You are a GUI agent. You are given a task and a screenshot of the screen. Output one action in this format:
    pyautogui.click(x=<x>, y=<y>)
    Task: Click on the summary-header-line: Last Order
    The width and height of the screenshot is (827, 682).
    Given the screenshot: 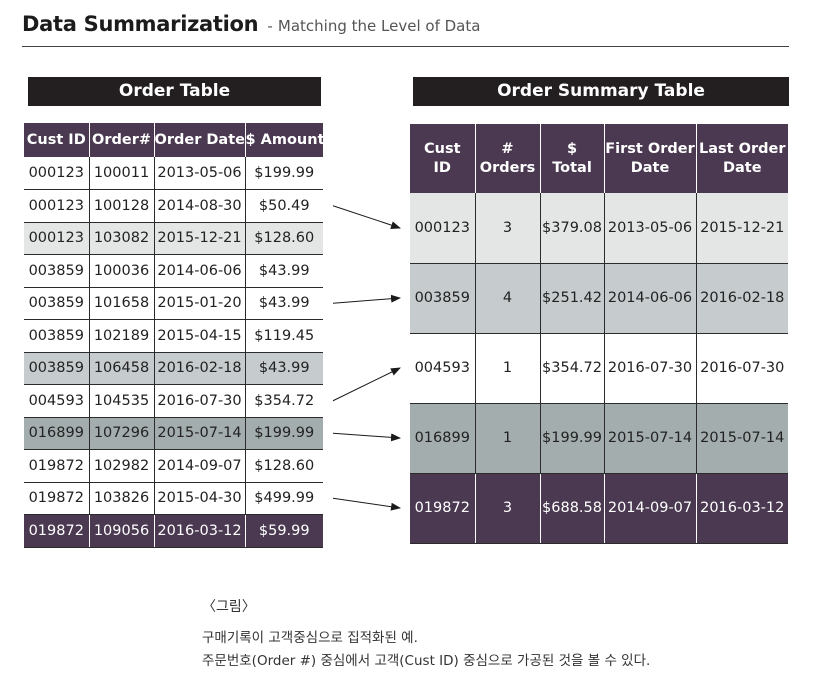 What is the action you would take?
    pyautogui.click(x=742, y=149)
    